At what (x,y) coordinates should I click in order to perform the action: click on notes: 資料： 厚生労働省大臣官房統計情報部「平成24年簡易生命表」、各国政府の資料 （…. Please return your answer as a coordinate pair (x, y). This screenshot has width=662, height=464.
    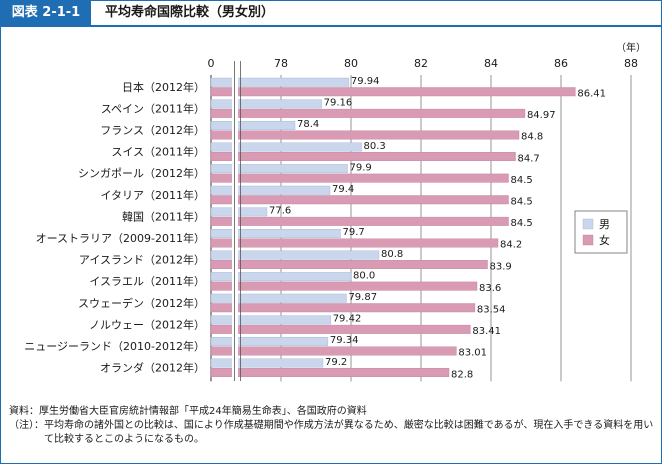
    Looking at the image, I should click on (332, 426).